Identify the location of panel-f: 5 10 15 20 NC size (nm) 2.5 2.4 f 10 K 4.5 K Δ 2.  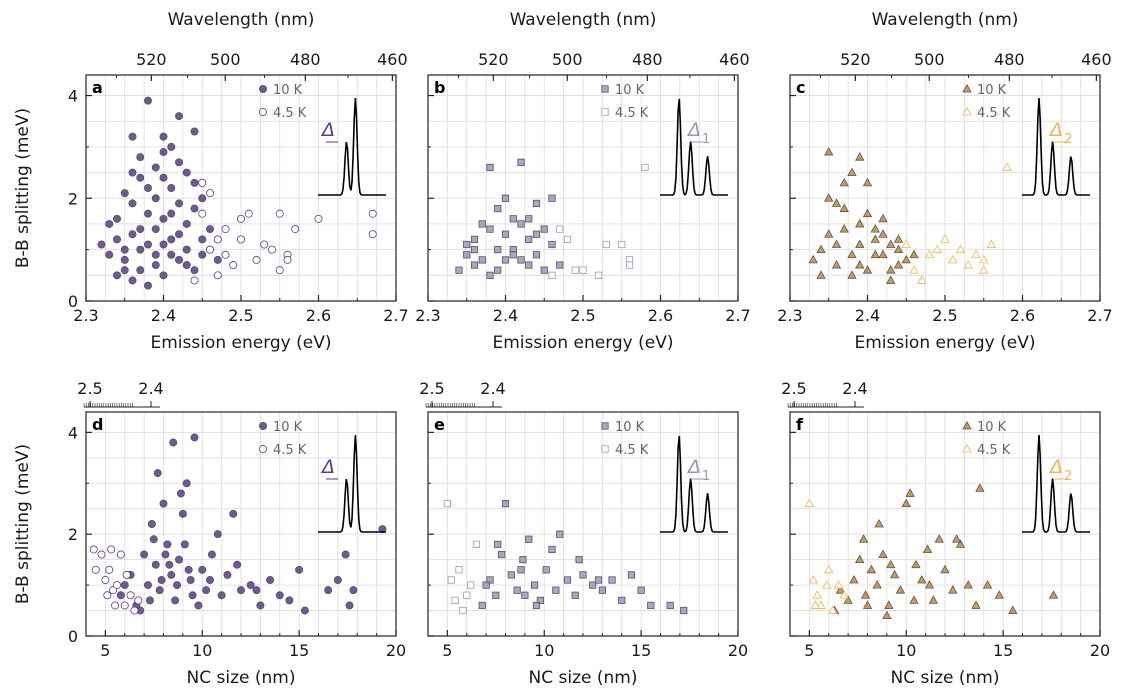
(945, 533).